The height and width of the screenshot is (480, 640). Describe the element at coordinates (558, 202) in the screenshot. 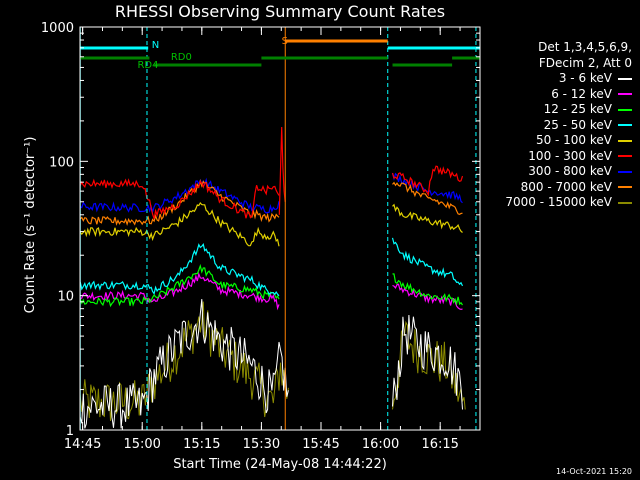

I see `legend-label: 7000 - 15000 keV` at that location.